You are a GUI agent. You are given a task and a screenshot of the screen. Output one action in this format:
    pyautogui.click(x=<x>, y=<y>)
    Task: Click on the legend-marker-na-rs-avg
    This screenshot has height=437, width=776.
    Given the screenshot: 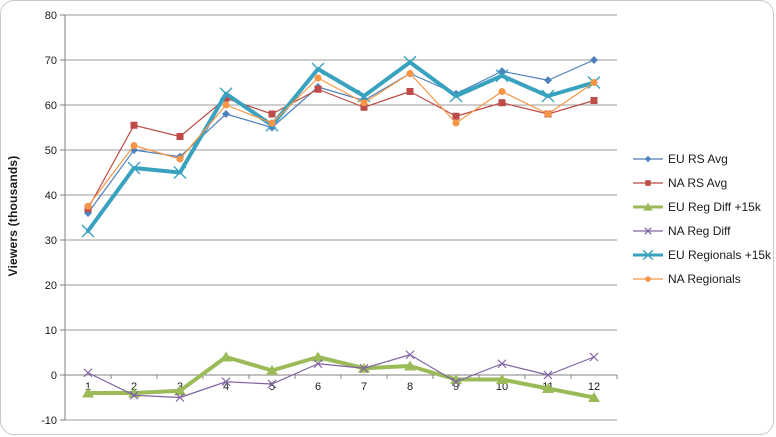 What is the action you would take?
    pyautogui.click(x=648, y=183)
    